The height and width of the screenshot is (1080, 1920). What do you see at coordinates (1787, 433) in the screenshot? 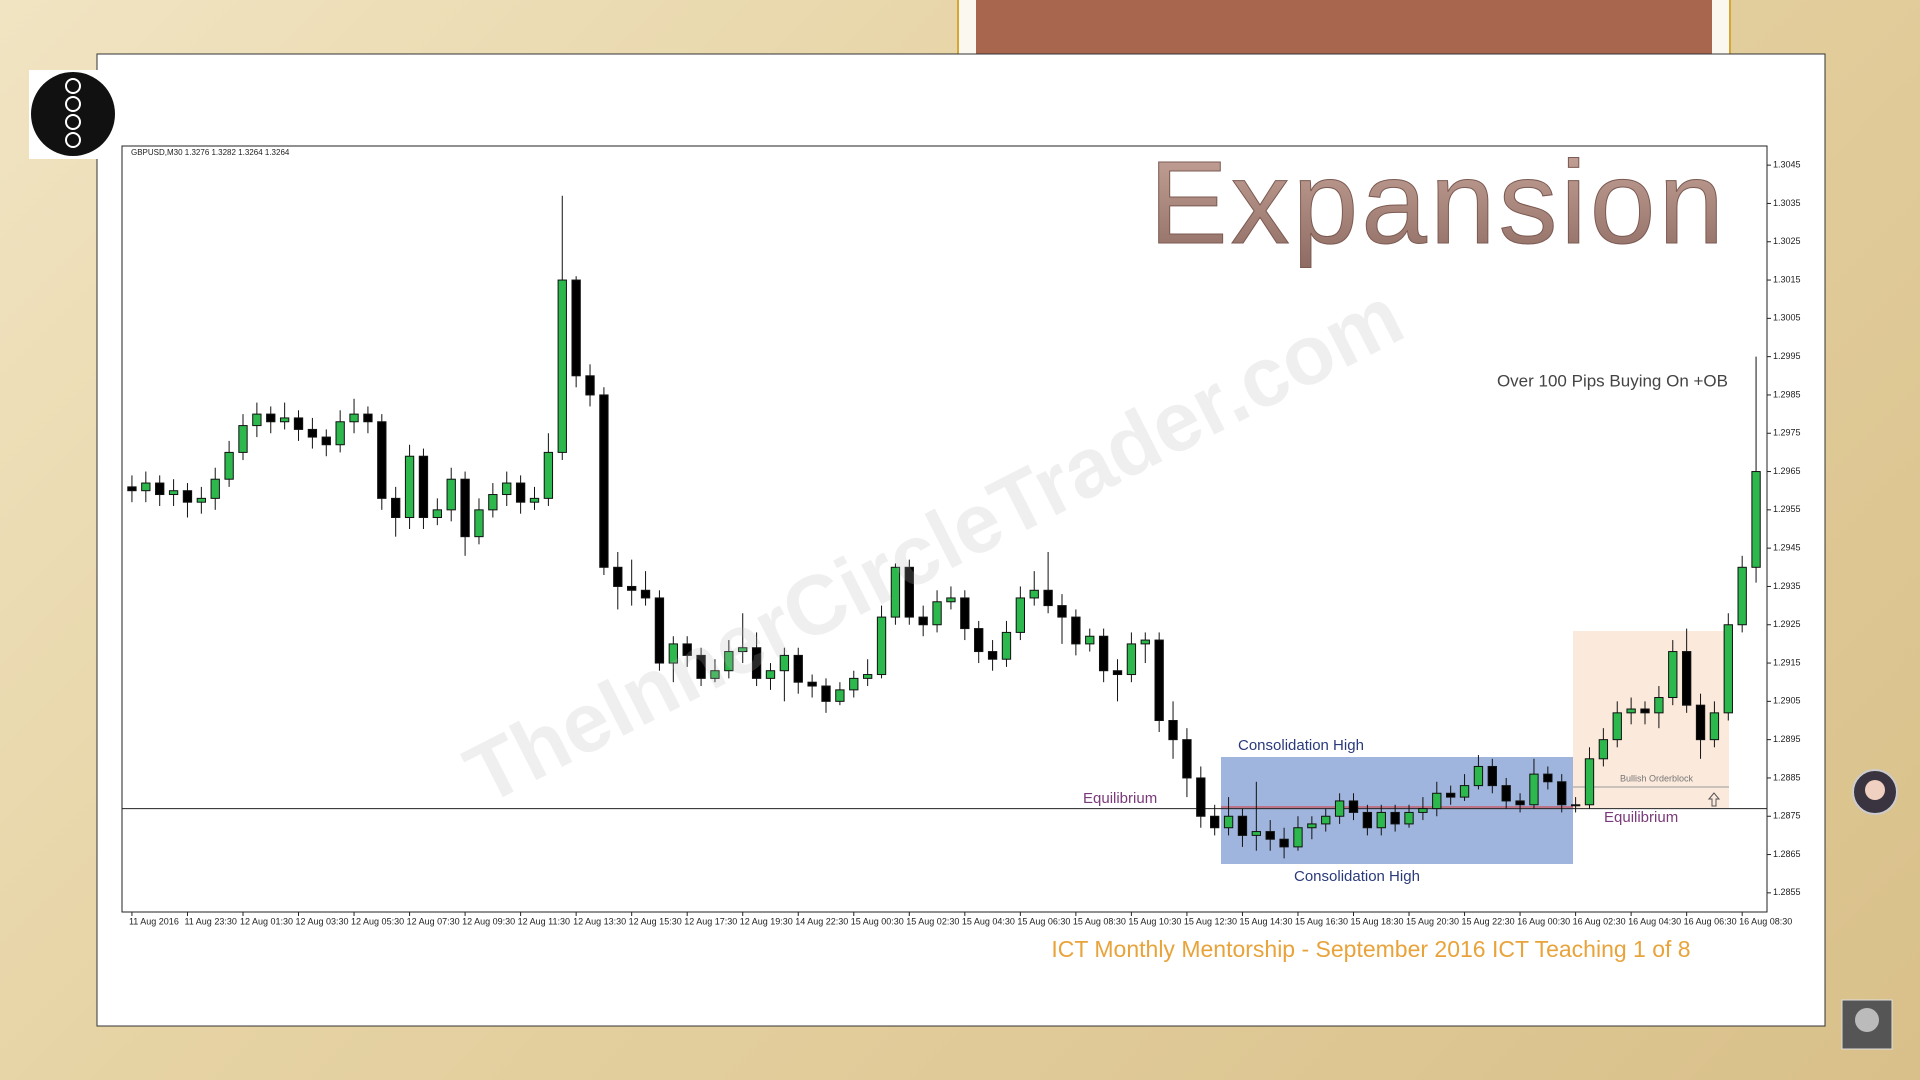
I see `y-tick-label: 1.2975` at bounding box center [1787, 433].